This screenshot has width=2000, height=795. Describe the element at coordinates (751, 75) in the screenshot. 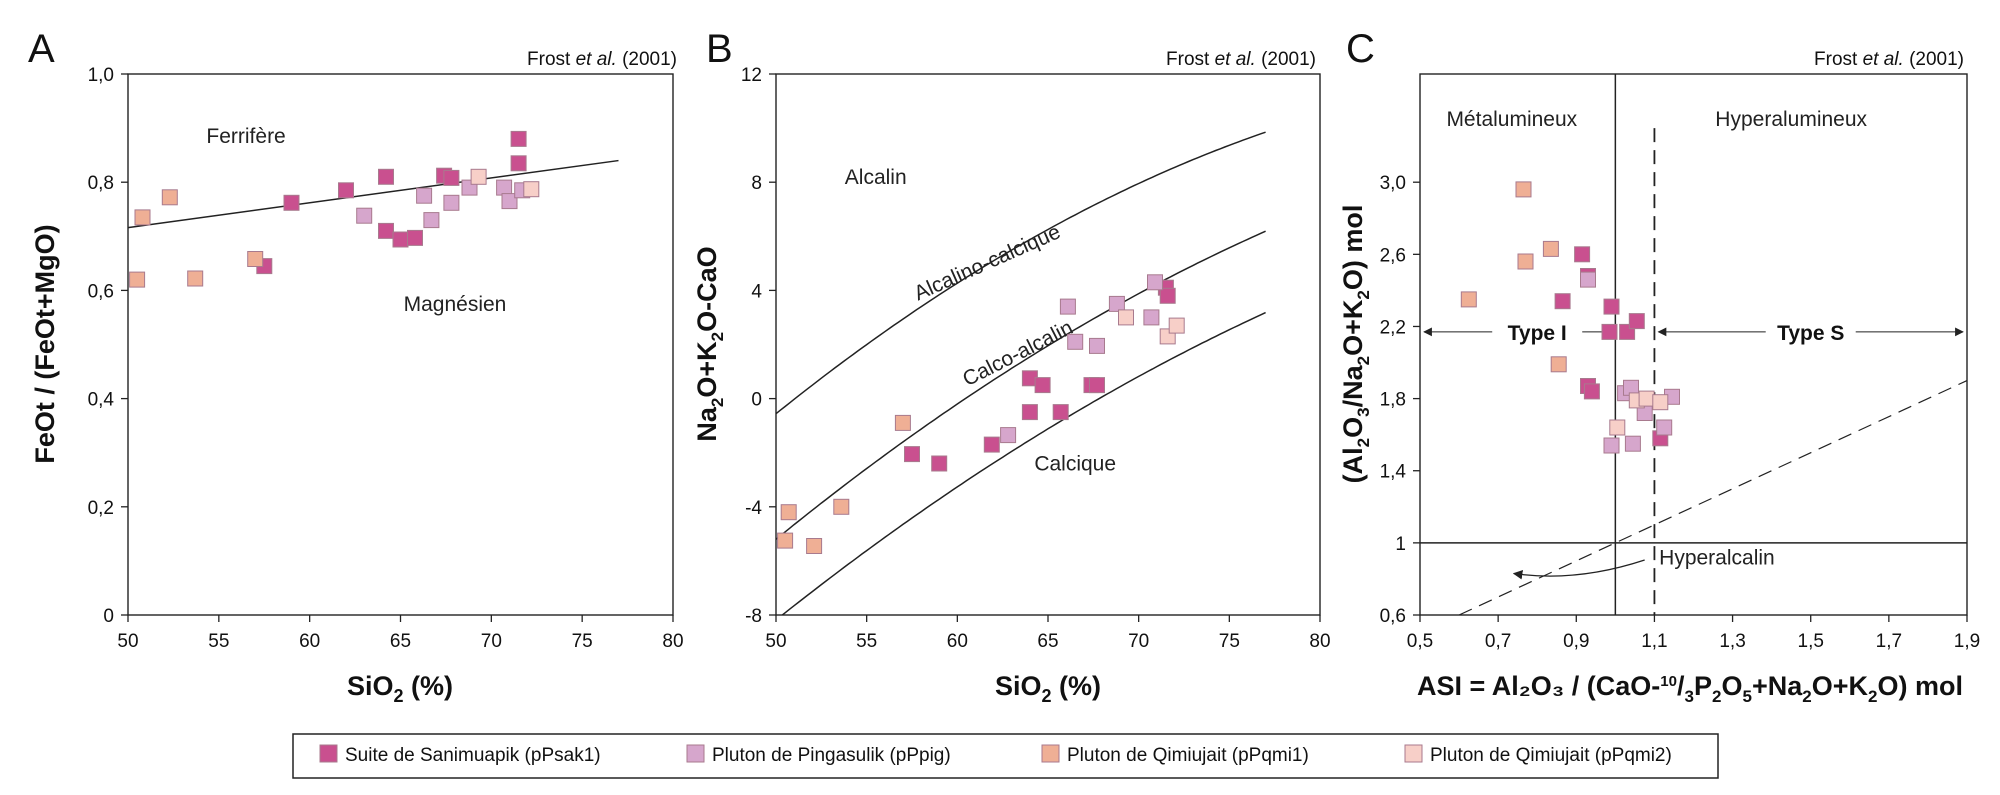

I see `y-tick-label-b: 12` at that location.